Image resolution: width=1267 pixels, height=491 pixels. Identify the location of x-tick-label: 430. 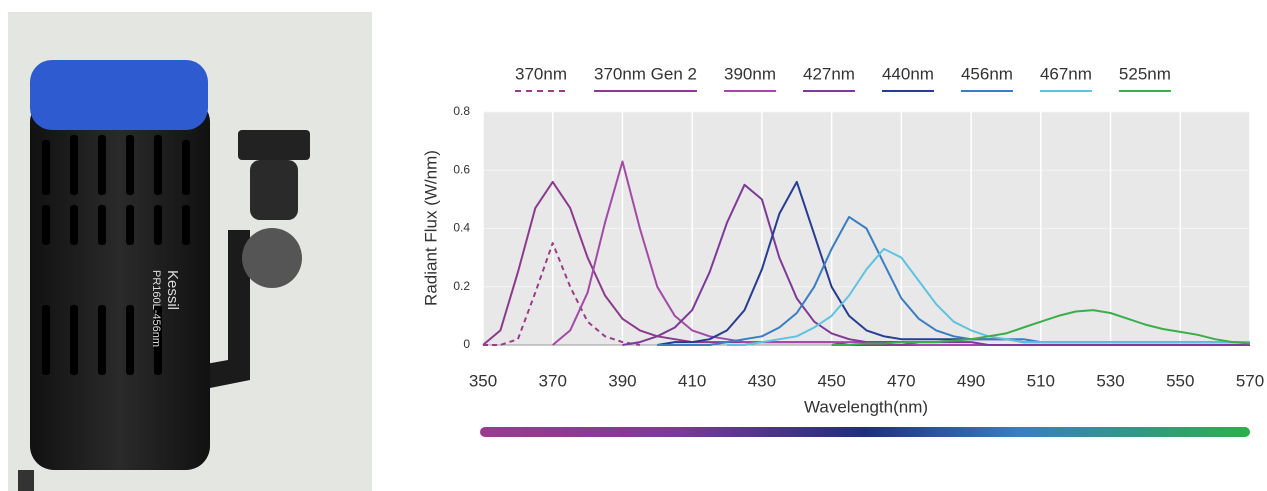
(762, 380).